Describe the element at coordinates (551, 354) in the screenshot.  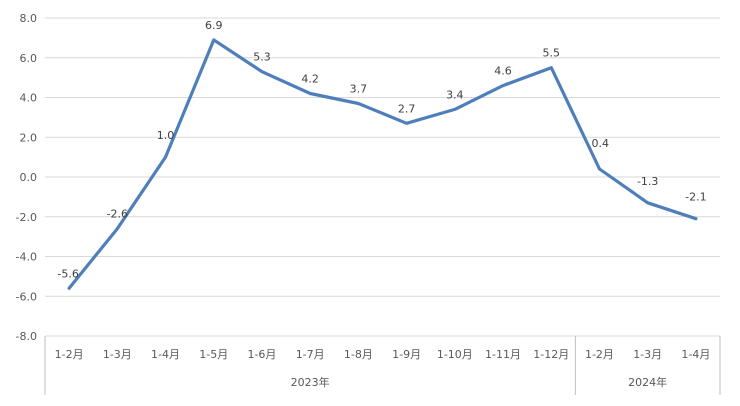
I see `x-tick-label: 1-12月` at that location.